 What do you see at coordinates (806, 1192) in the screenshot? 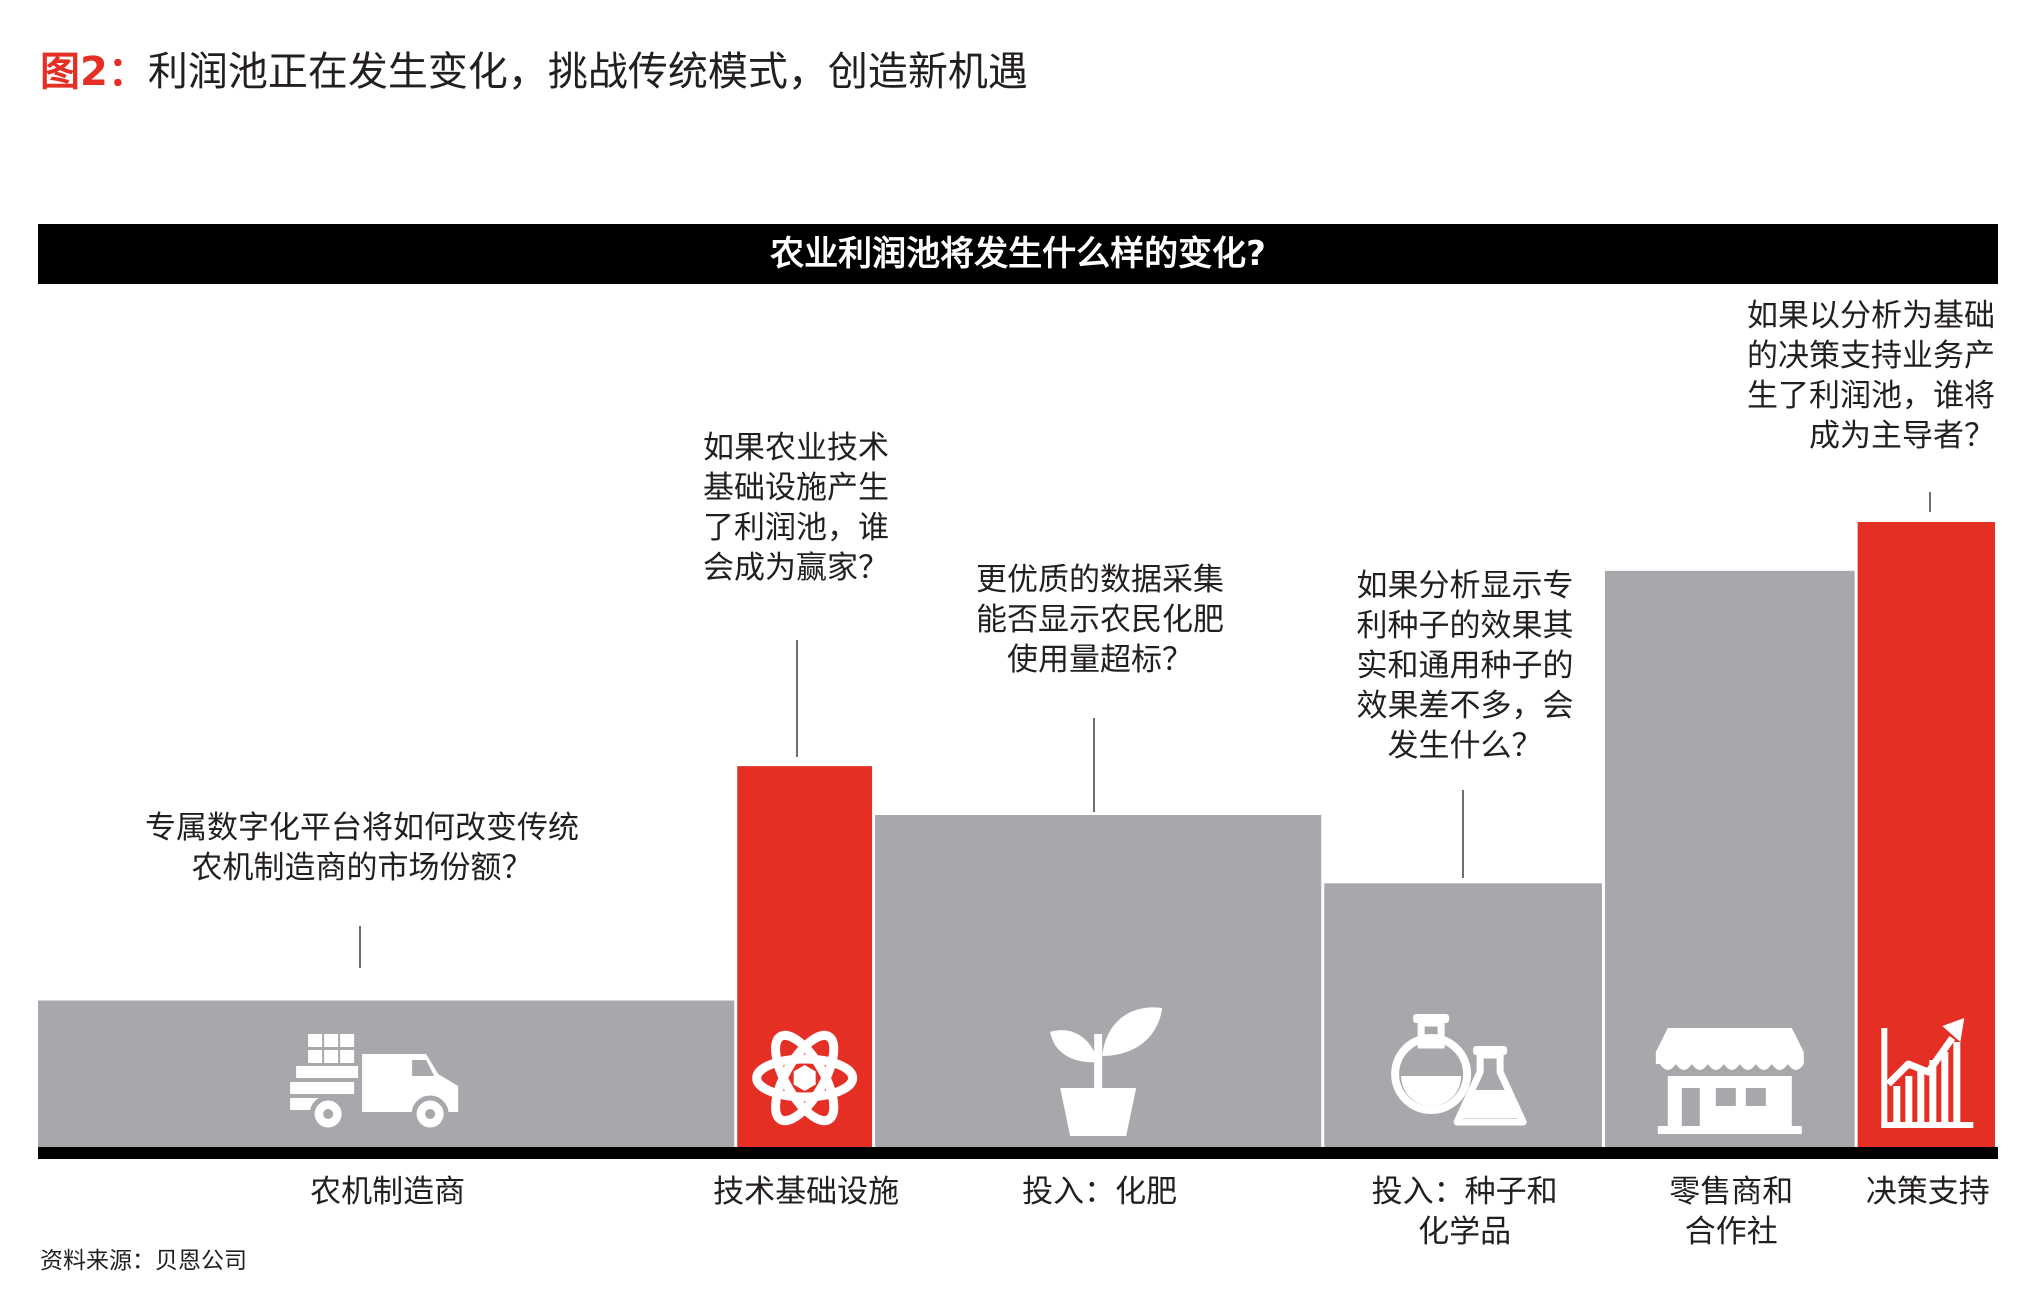
I see `category-label-2: 技术基础设施` at bounding box center [806, 1192].